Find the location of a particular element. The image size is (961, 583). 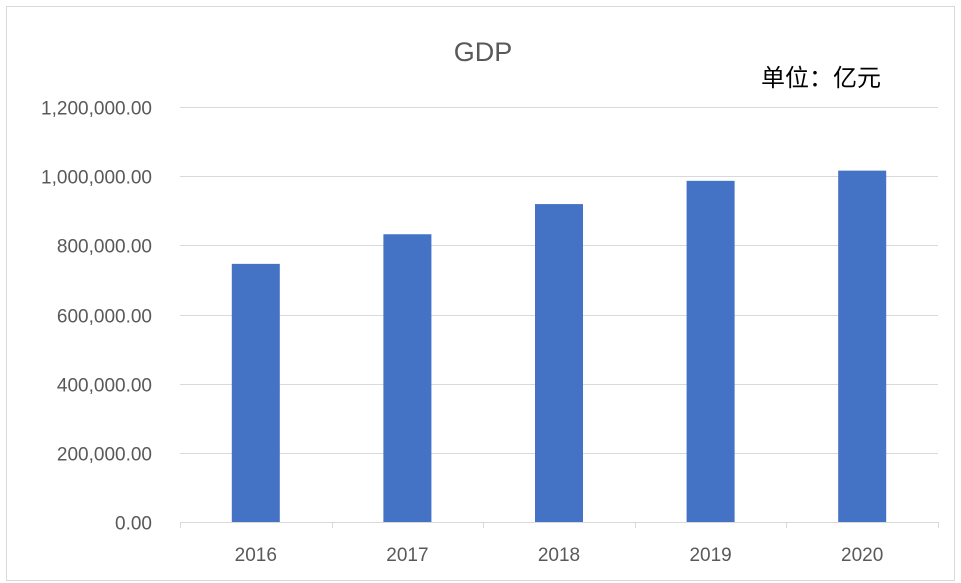

y-tick-label: 800,000.00 is located at coordinates (104, 247).